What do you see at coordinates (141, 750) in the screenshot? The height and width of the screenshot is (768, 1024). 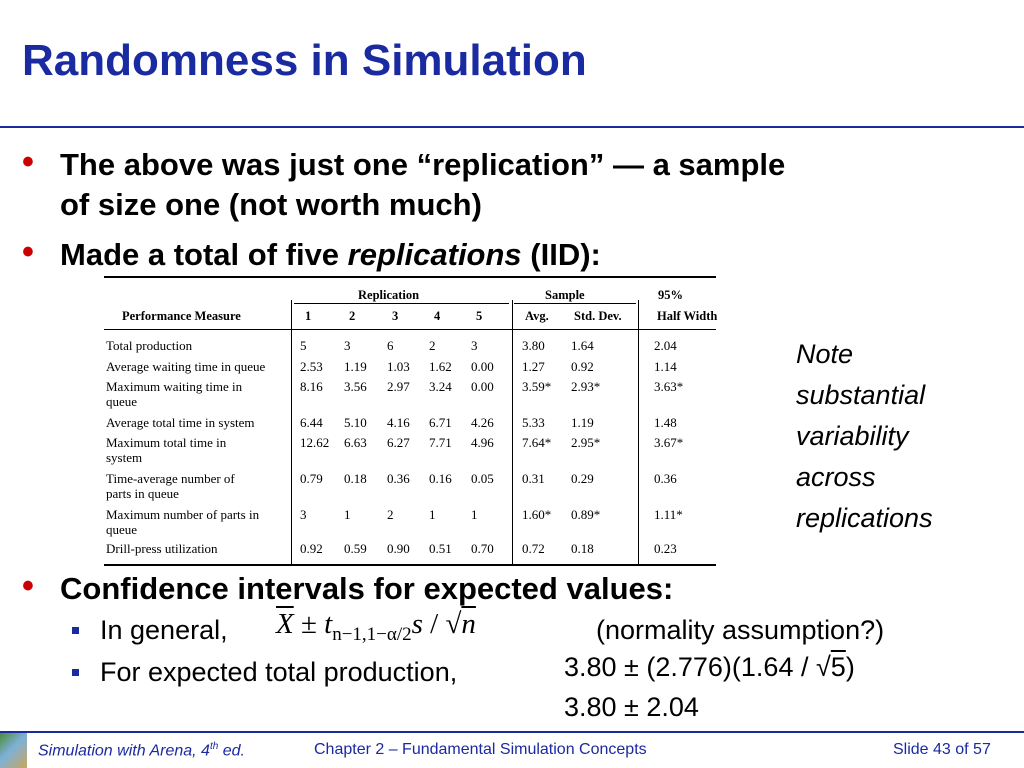 I see `footer-book-title: Simulation with Arena, 4th ed.` at bounding box center [141, 750].